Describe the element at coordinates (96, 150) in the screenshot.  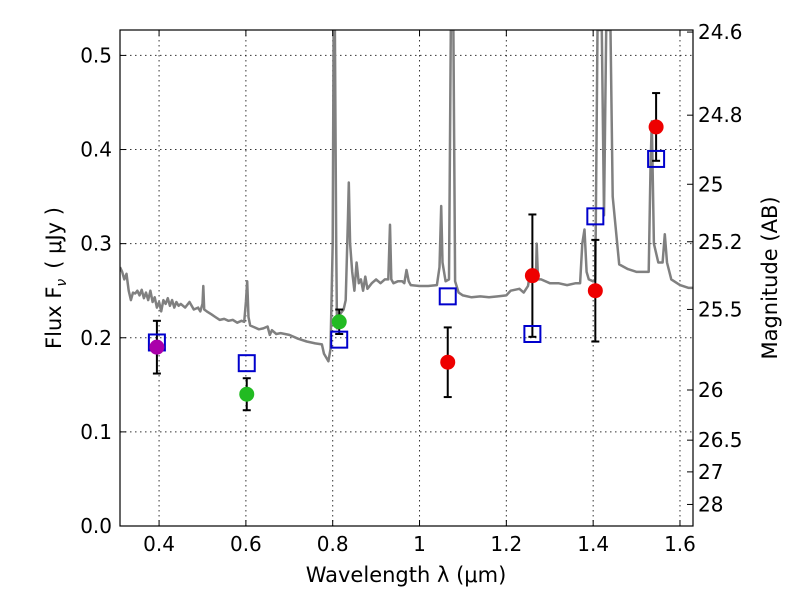
I see `y-tick-label: 0.4` at that location.